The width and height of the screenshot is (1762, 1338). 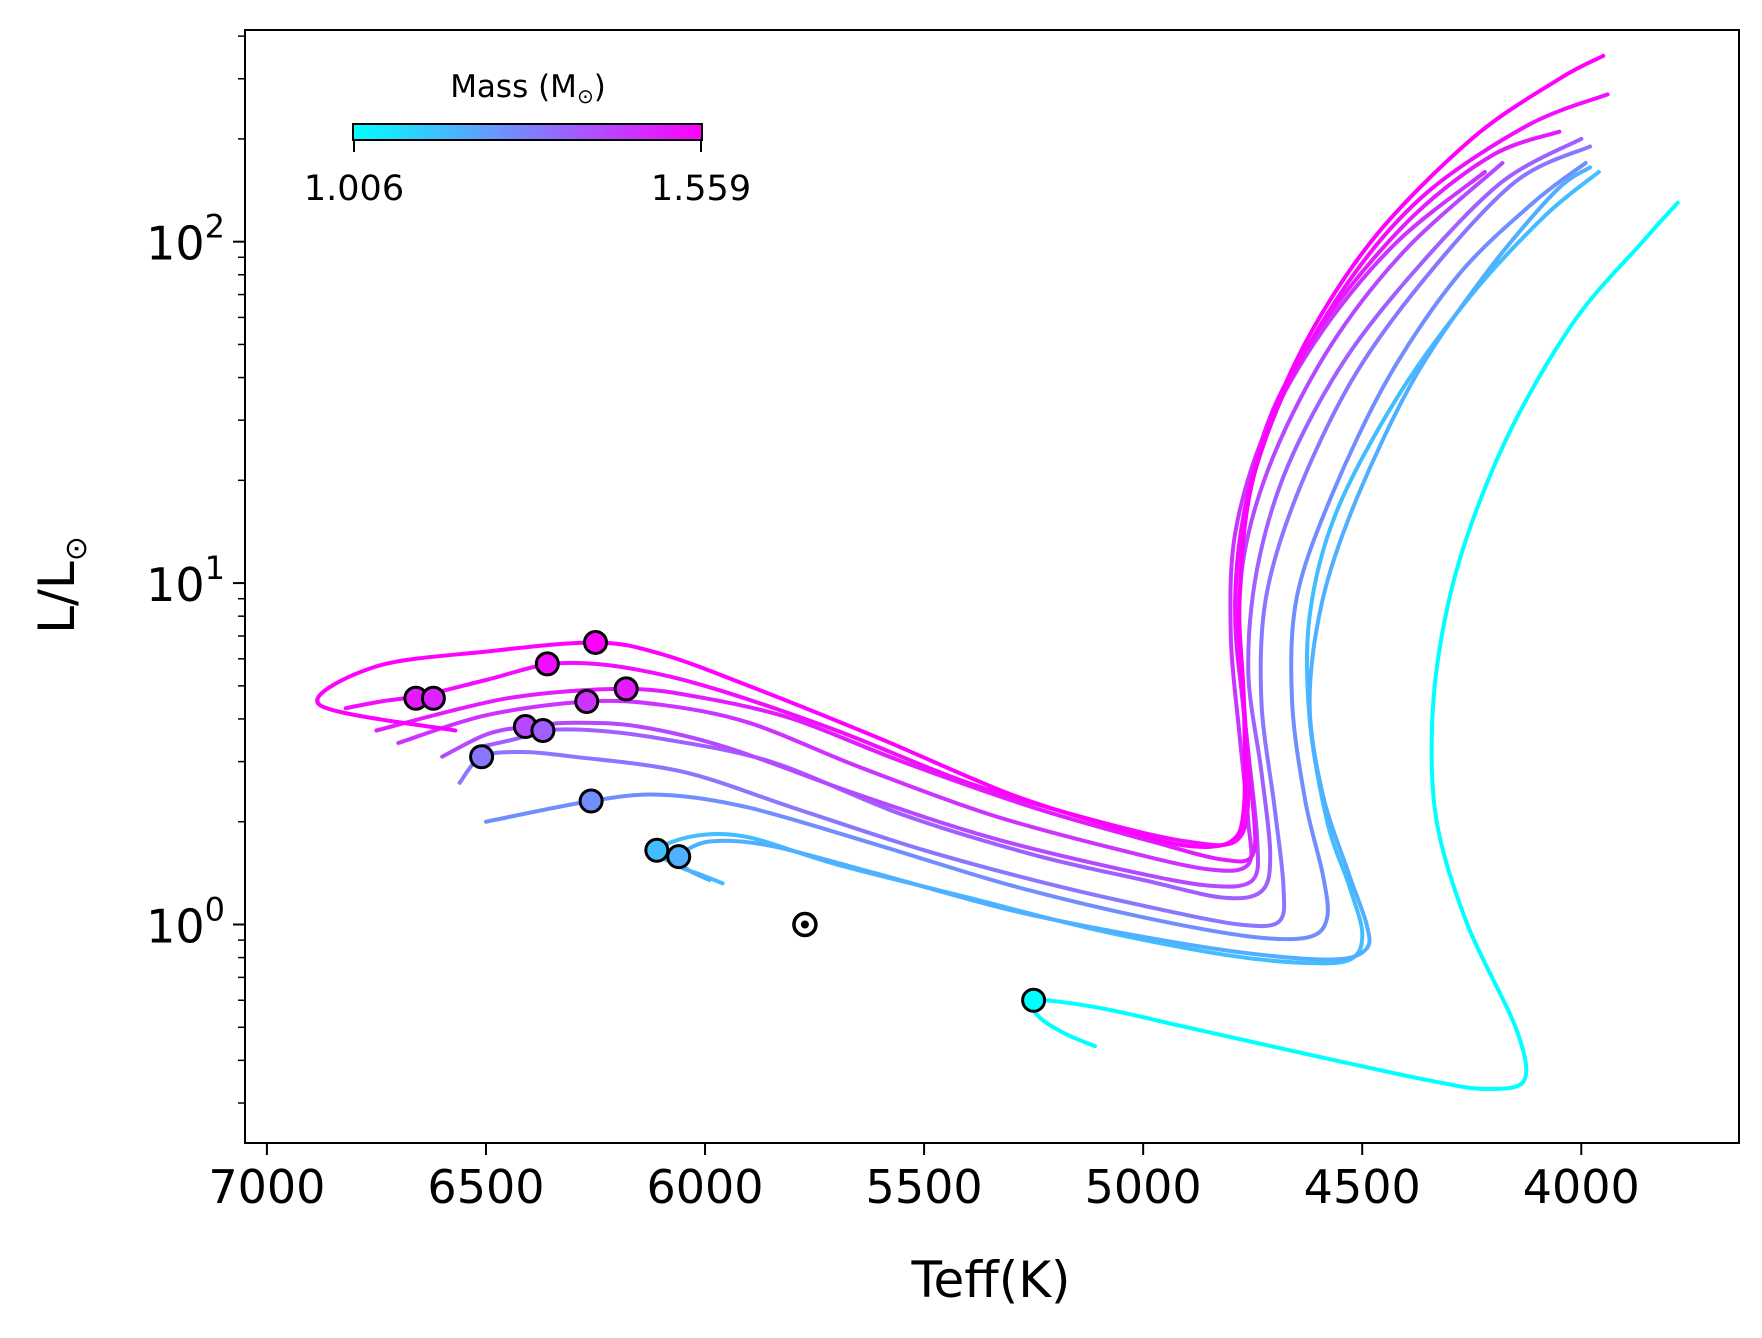 I want to click on x-tick-label: 5000, so click(x=1143, y=1187).